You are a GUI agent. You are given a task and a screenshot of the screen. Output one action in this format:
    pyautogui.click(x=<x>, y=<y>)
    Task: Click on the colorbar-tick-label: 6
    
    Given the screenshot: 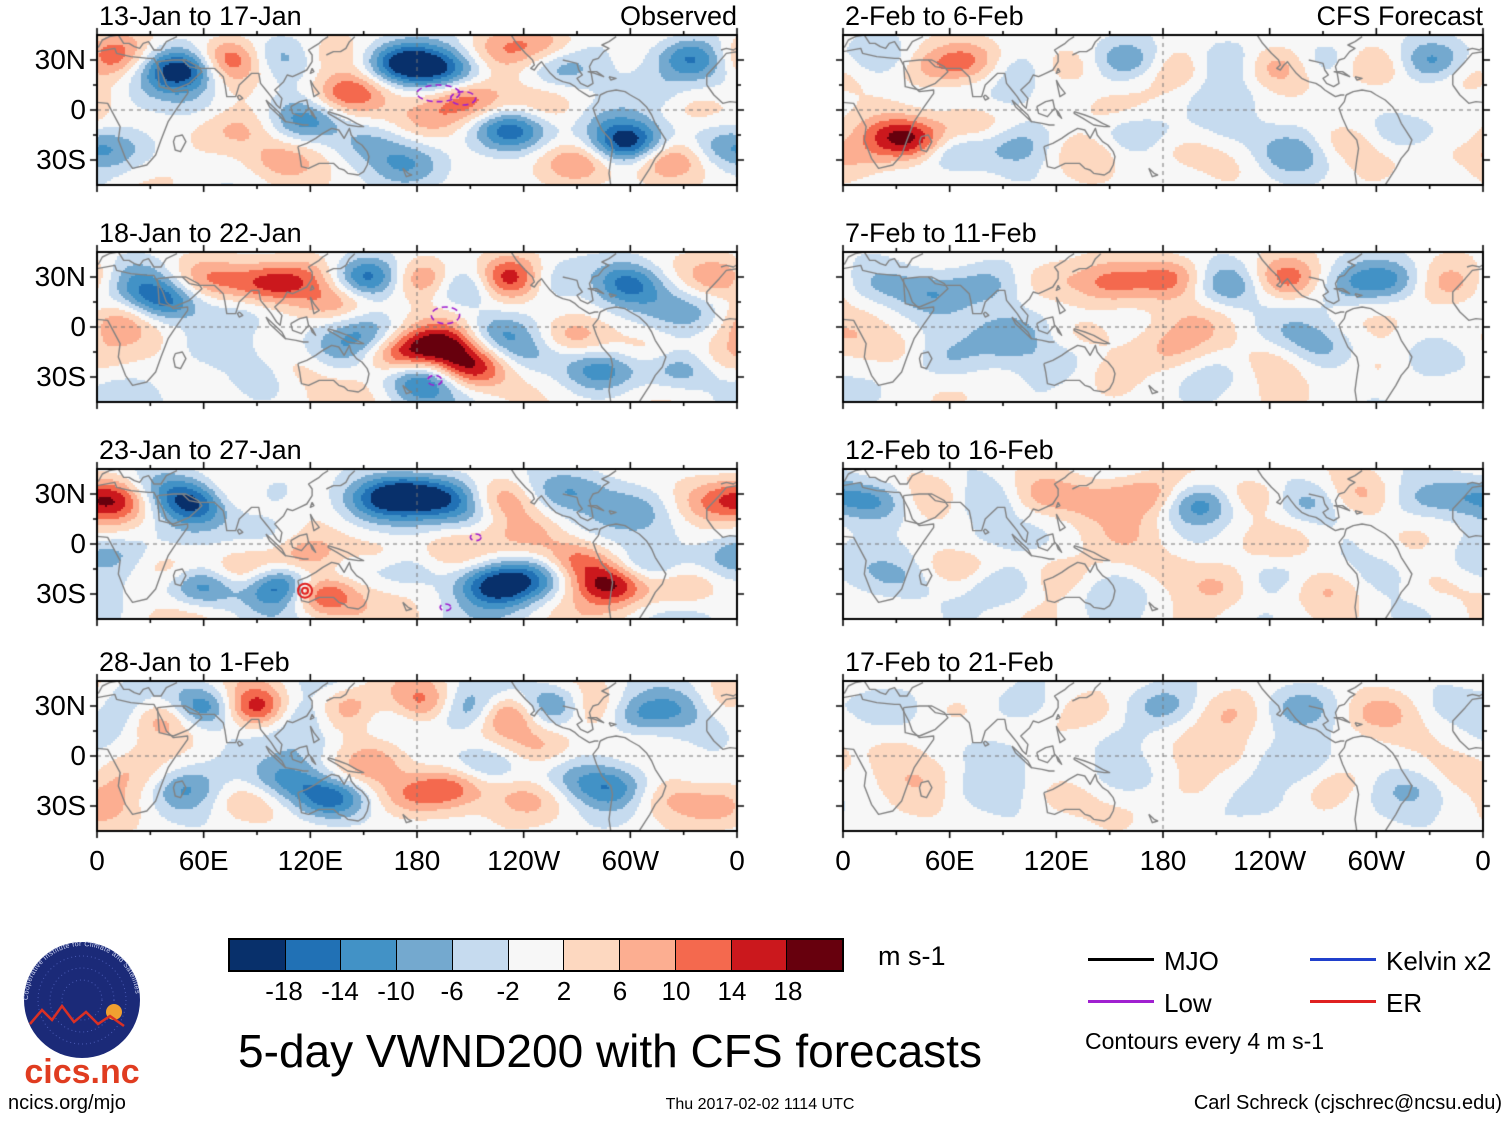 What is the action you would take?
    pyautogui.click(x=620, y=991)
    